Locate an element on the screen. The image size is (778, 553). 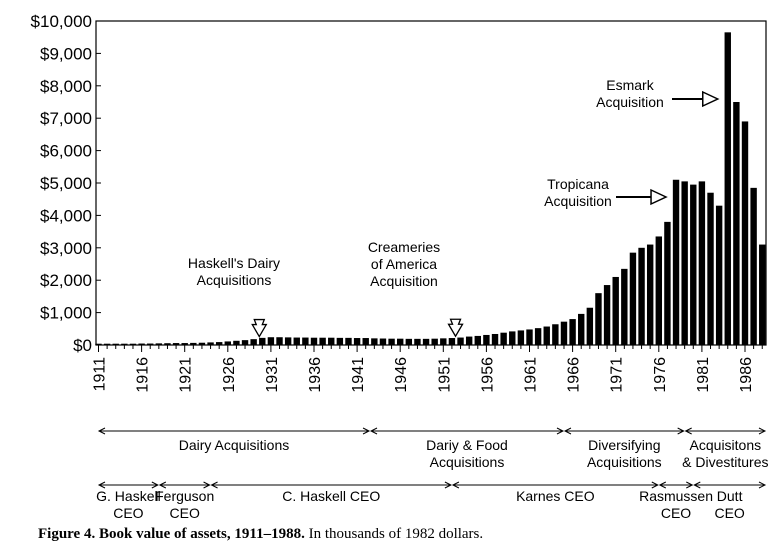
y-tick-label: $4,000 is located at coordinates (66, 215).